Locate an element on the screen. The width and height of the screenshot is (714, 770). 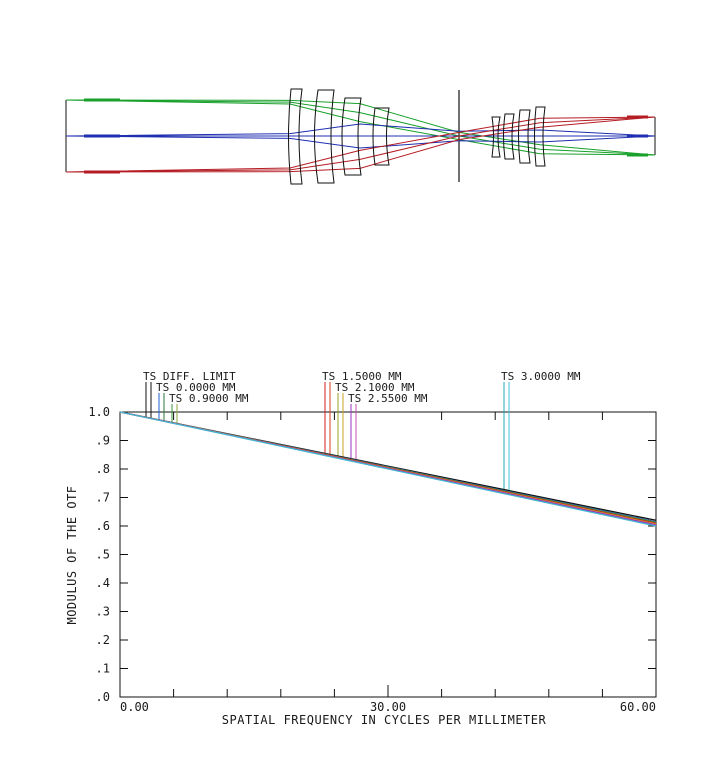
y-axis-label: MODULUS OF THE OTF is located at coordinates (72, 554).